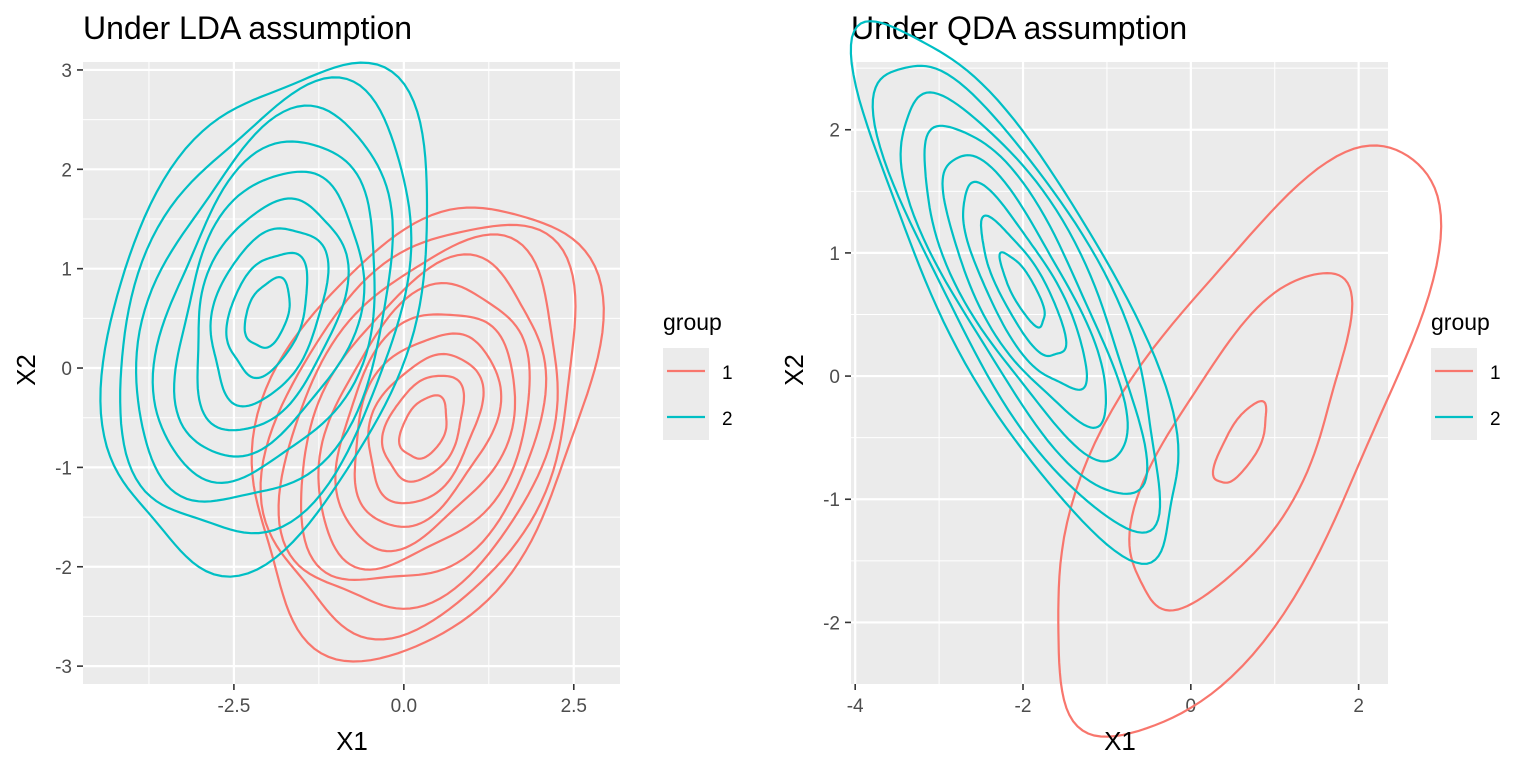 The height and width of the screenshot is (773, 1536). I want to click on y-tick-label: -3, so click(63, 667).